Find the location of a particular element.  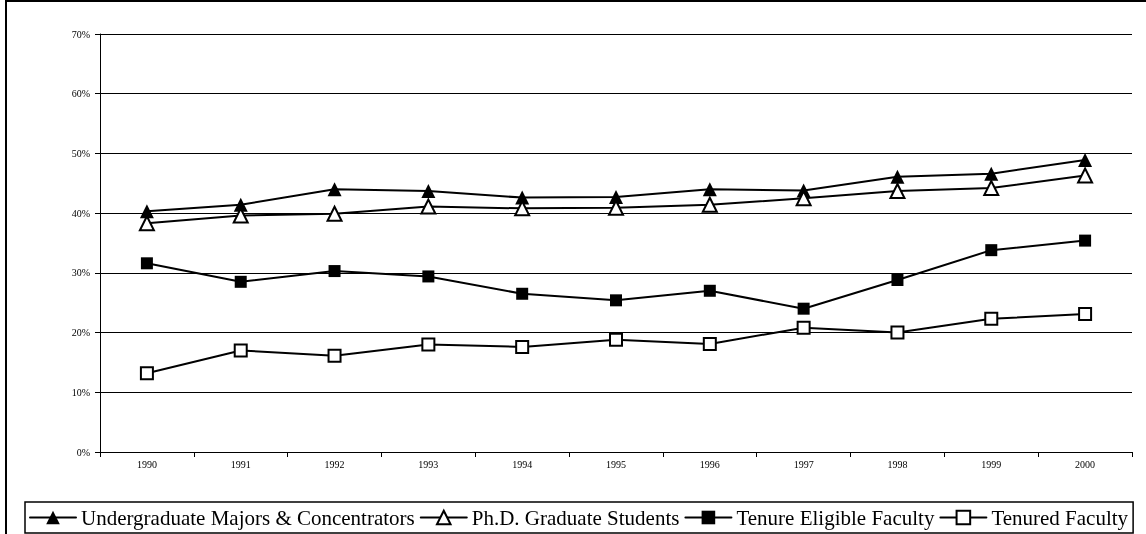

legend-label: Tenured Faculty is located at coordinates (1060, 517).